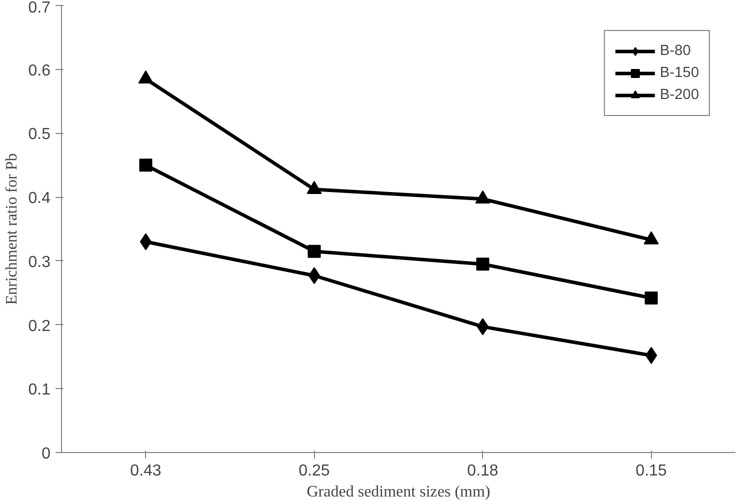  What do you see at coordinates (46, 454) in the screenshot?
I see `y-tick-label: 0` at bounding box center [46, 454].